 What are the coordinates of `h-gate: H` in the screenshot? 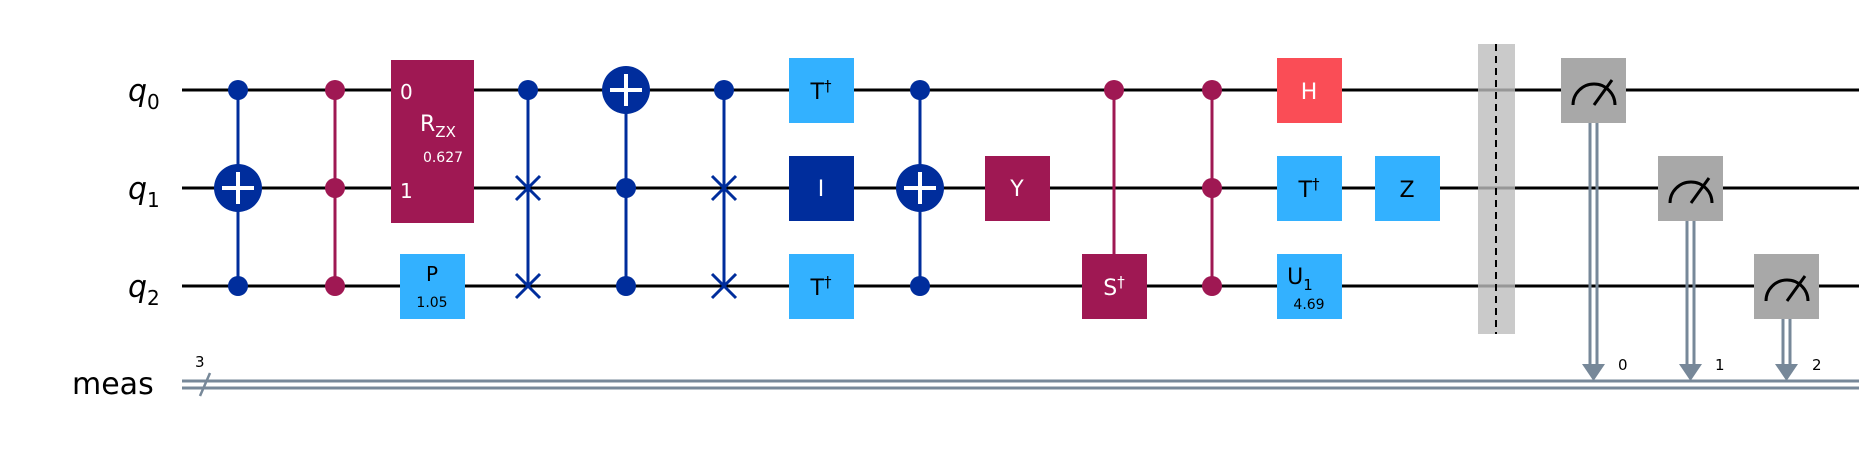 It's located at (1309, 90).